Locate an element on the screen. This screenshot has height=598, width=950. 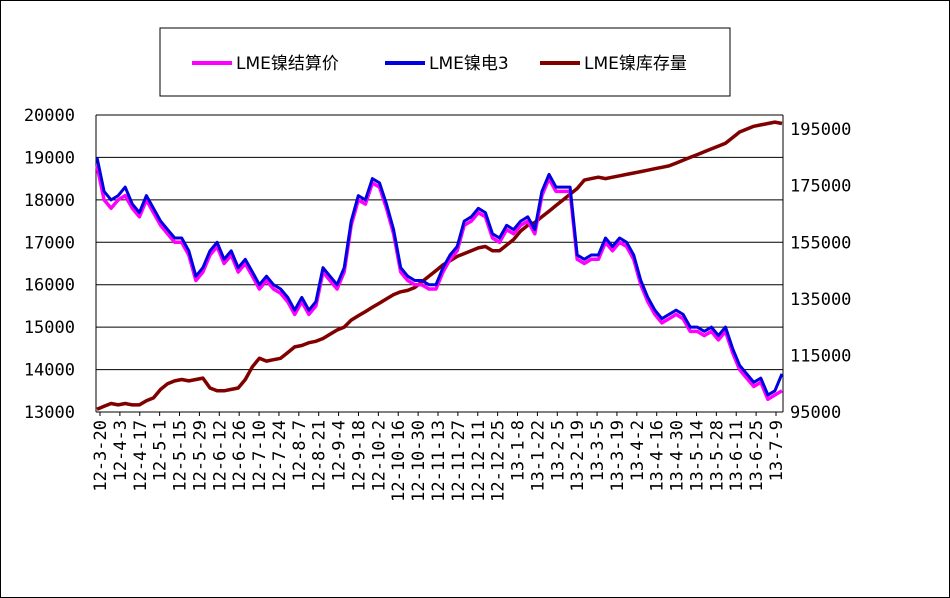
left-tick-label: 14000 is located at coordinates (49, 371).